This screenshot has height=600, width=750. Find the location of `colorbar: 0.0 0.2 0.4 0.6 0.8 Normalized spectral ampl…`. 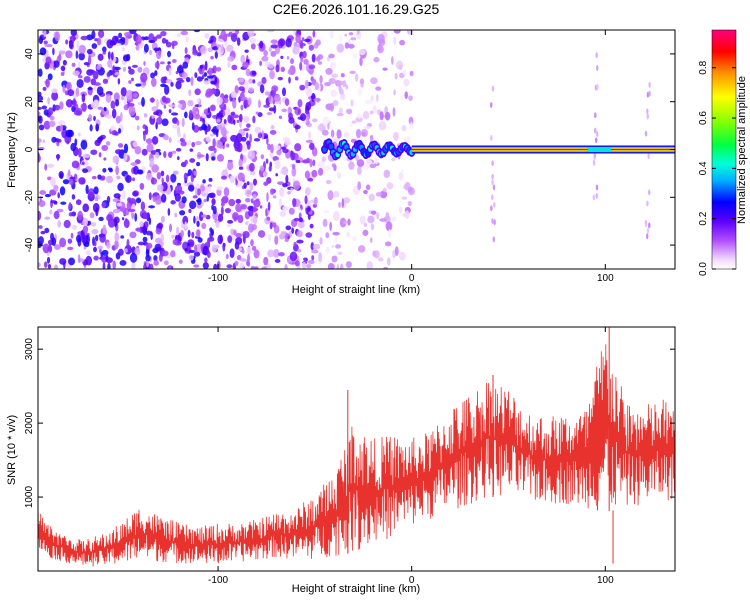

colorbar: 0.0 0.2 0.4 0.6 0.8 Normalized spectral ampl… is located at coordinates (723, 152).